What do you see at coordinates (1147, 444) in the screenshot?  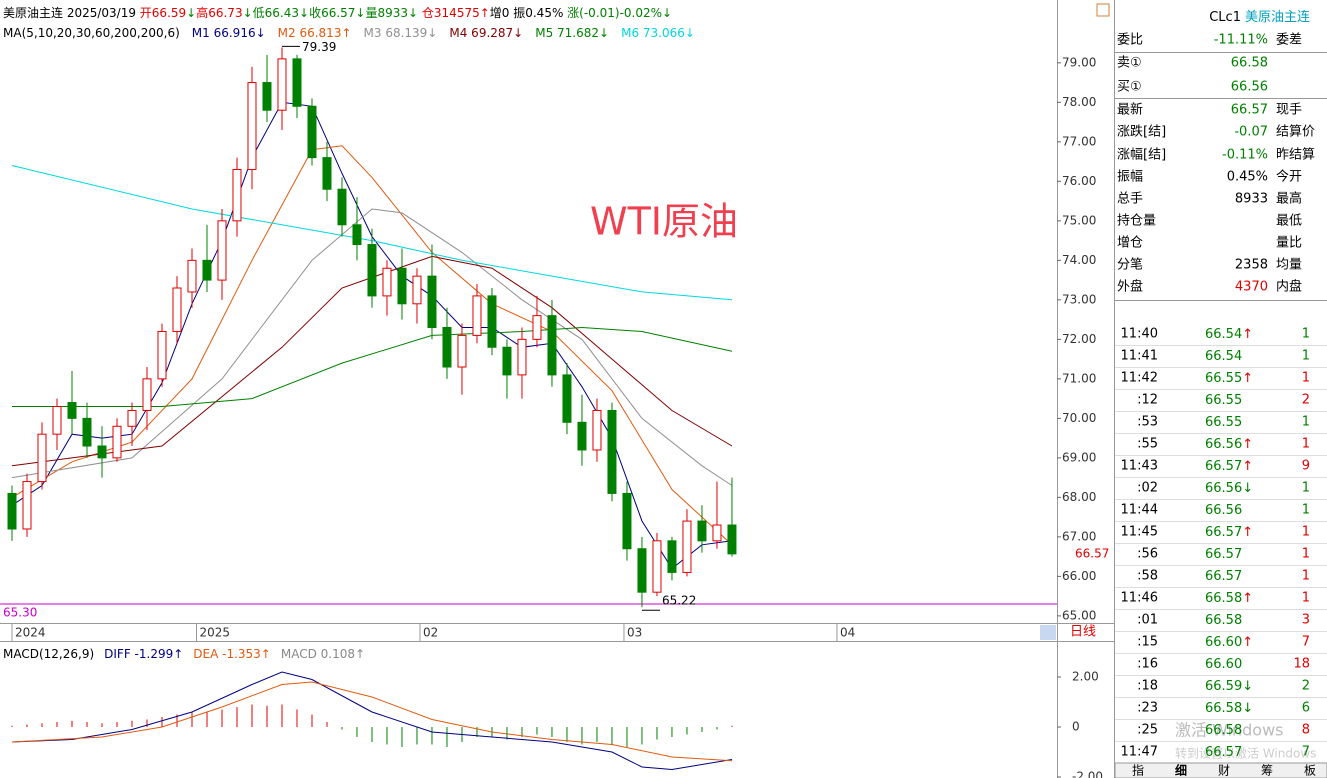 I see `tick-time: :55` at bounding box center [1147, 444].